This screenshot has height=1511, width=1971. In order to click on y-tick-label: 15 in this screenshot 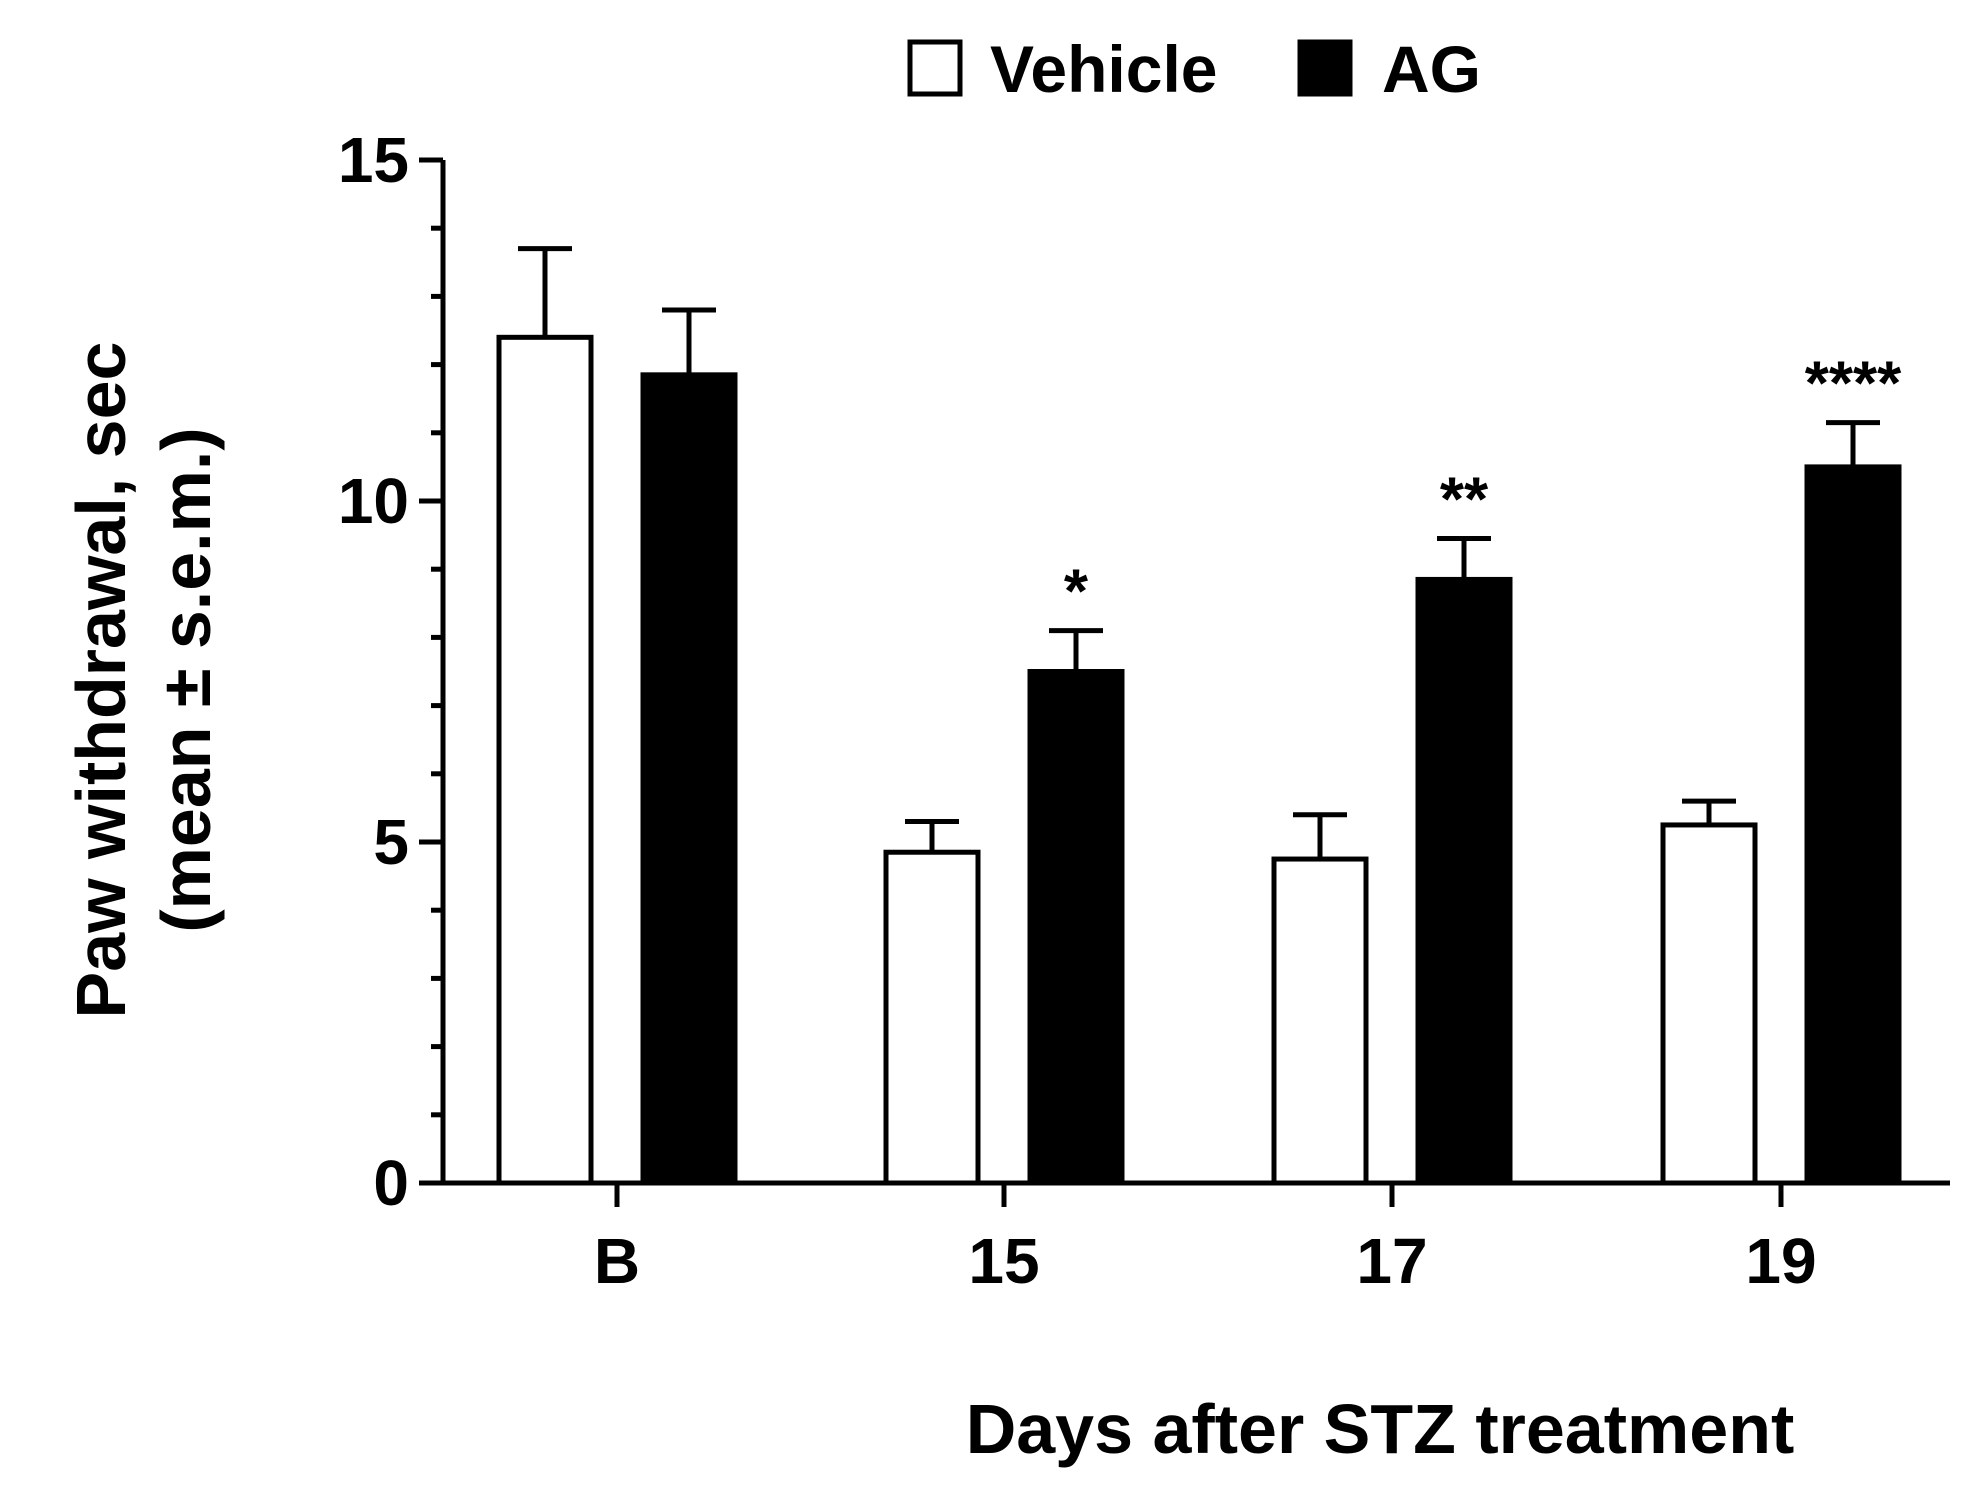, I will do `click(373, 160)`.